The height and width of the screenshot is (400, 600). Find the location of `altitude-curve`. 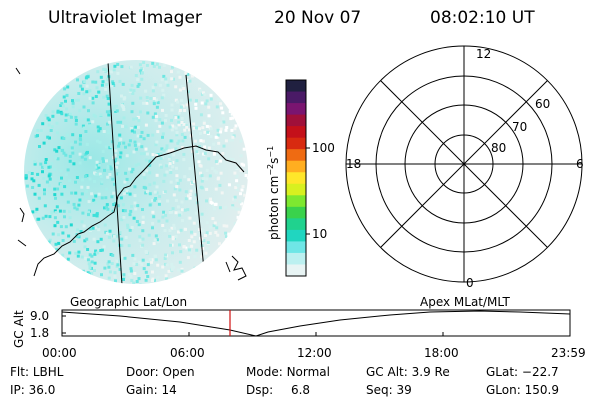

altitude-curve is located at coordinates (316, 323).